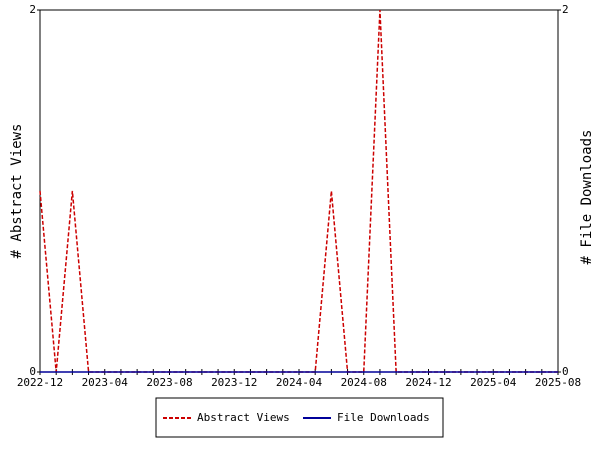 Image resolution: width=600 pixels, height=450 pixels. What do you see at coordinates (32, 371) in the screenshot?
I see `y-tick-label: 0` at bounding box center [32, 371].